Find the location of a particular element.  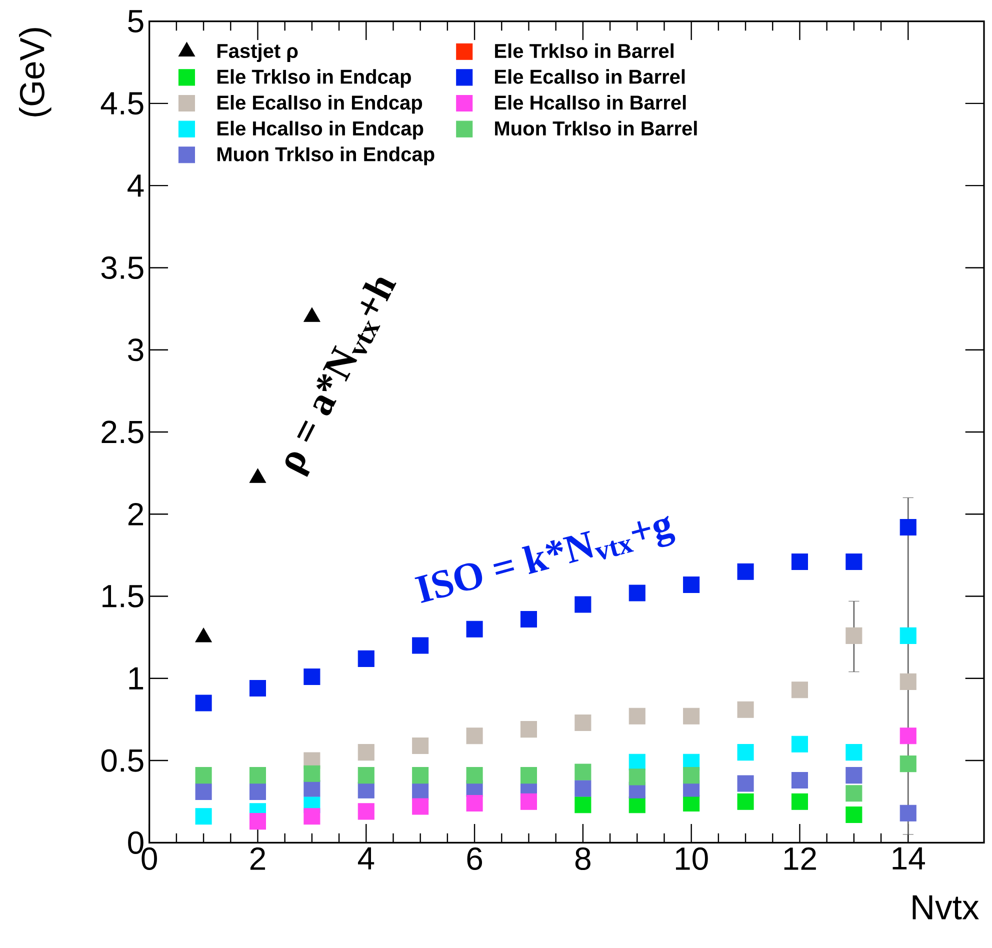

y-tick-label: 0.5 is located at coordinates (122, 760).